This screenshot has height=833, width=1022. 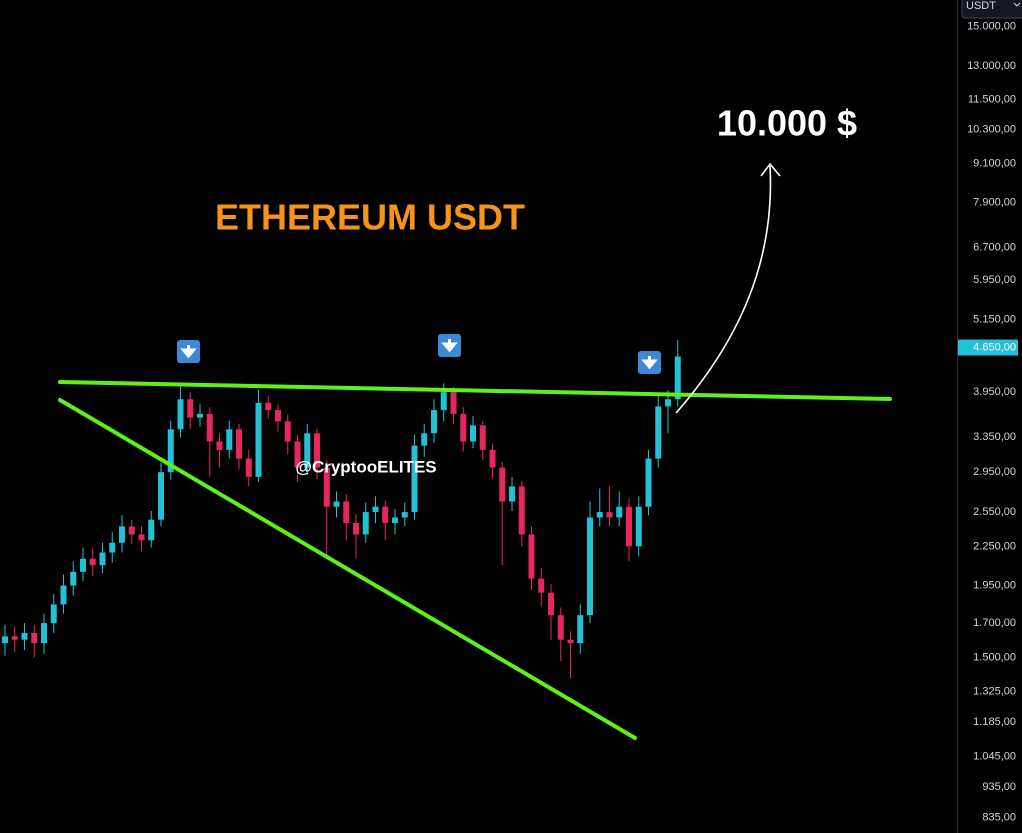 What do you see at coordinates (994, 691) in the screenshot?
I see `y-tick-label: 1.325,00` at bounding box center [994, 691].